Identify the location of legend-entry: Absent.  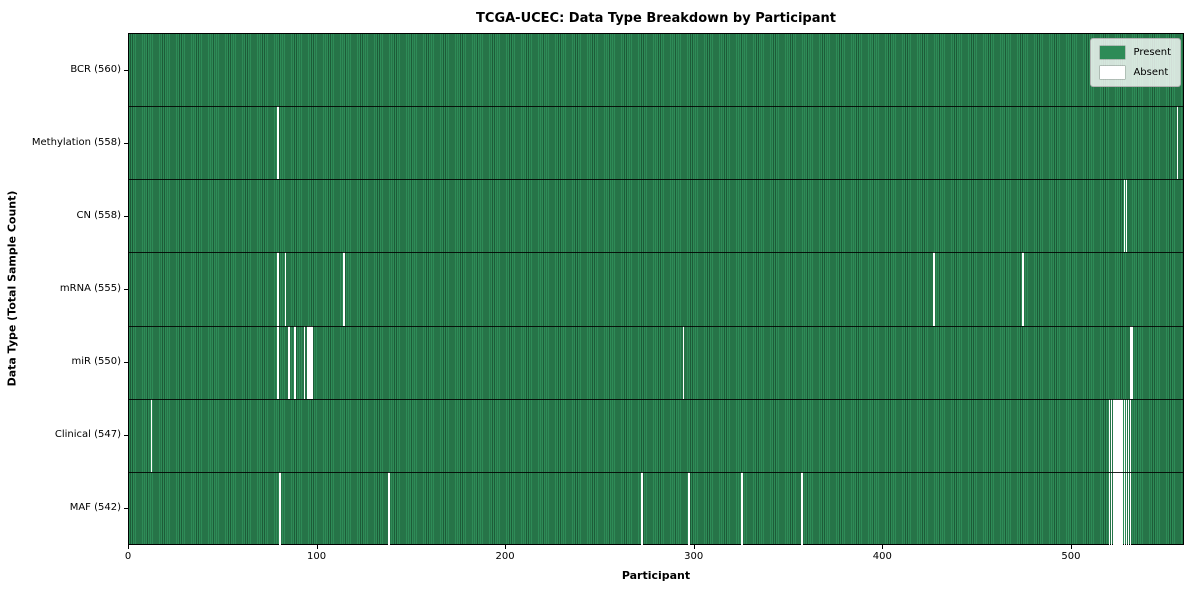
(1135, 72).